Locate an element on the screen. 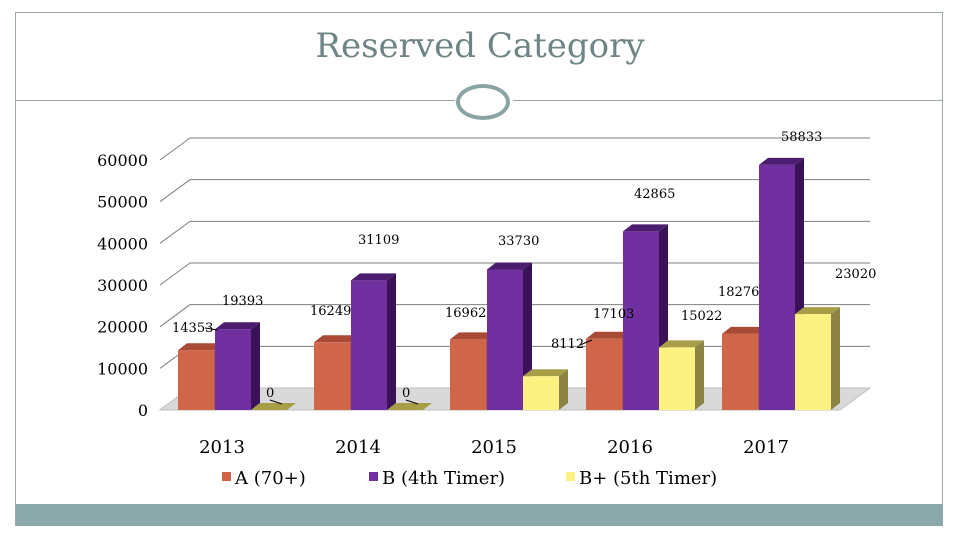 The width and height of the screenshot is (960, 540). data-label: 33730 is located at coordinates (518, 241).